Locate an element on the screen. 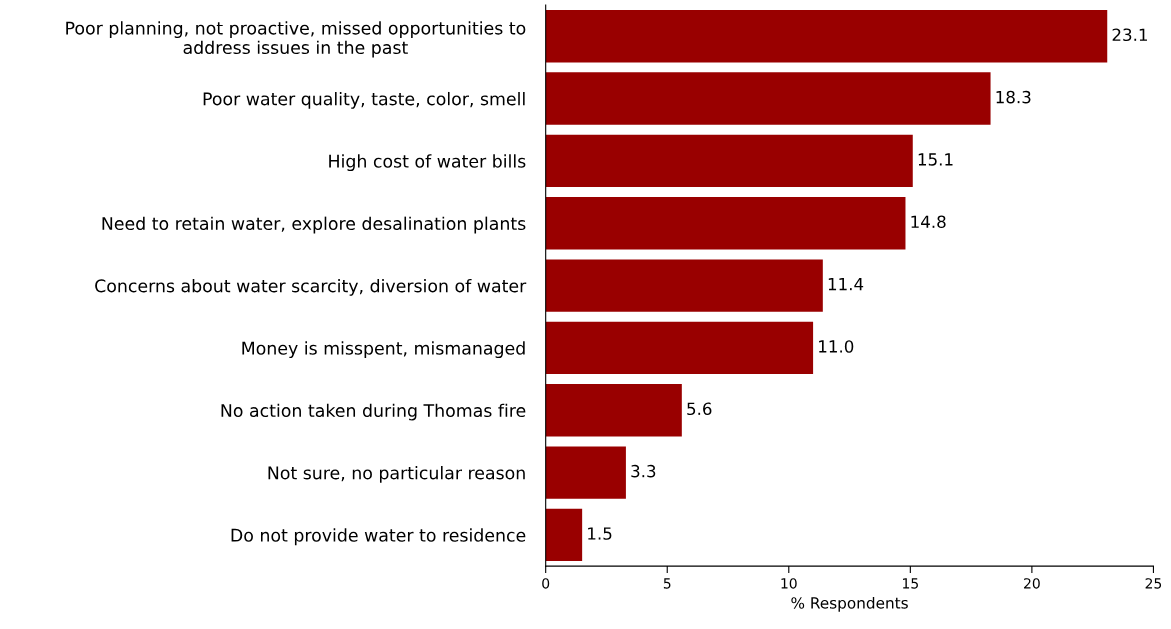  data-label: 15.1 is located at coordinates (935, 159).